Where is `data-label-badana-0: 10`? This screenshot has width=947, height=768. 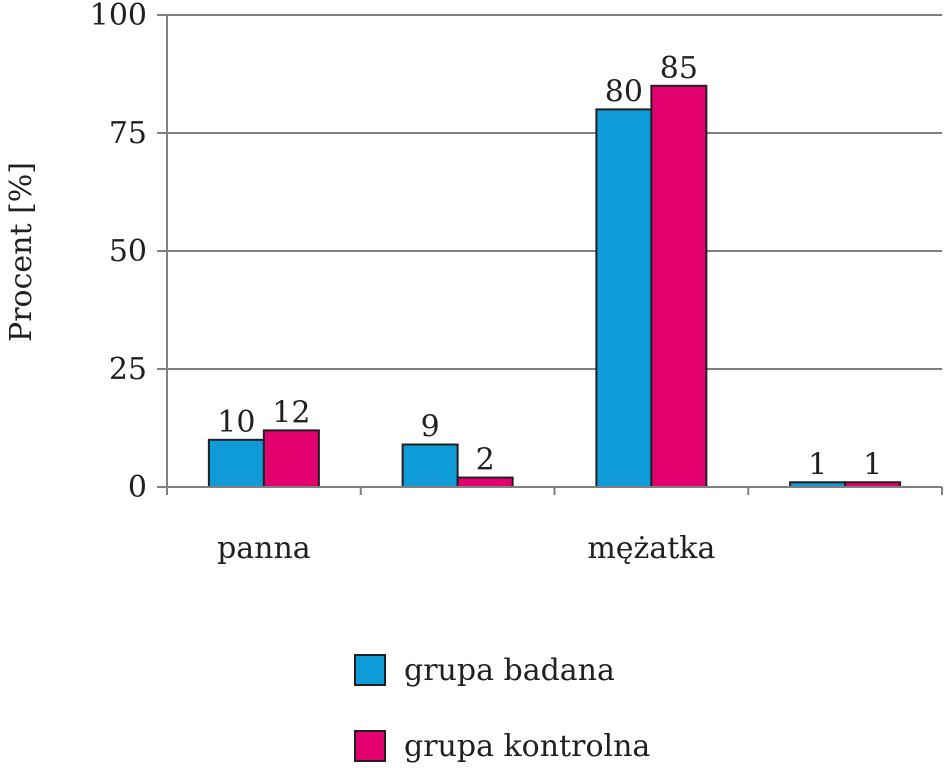
data-label-badana-0: 10 is located at coordinates (236, 422).